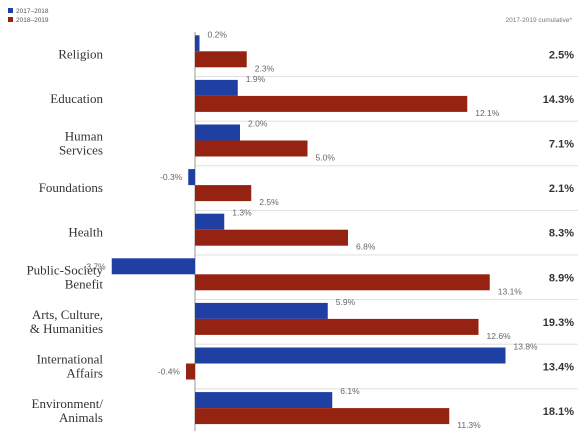  I want to click on category-label: Services, so click(81, 150).